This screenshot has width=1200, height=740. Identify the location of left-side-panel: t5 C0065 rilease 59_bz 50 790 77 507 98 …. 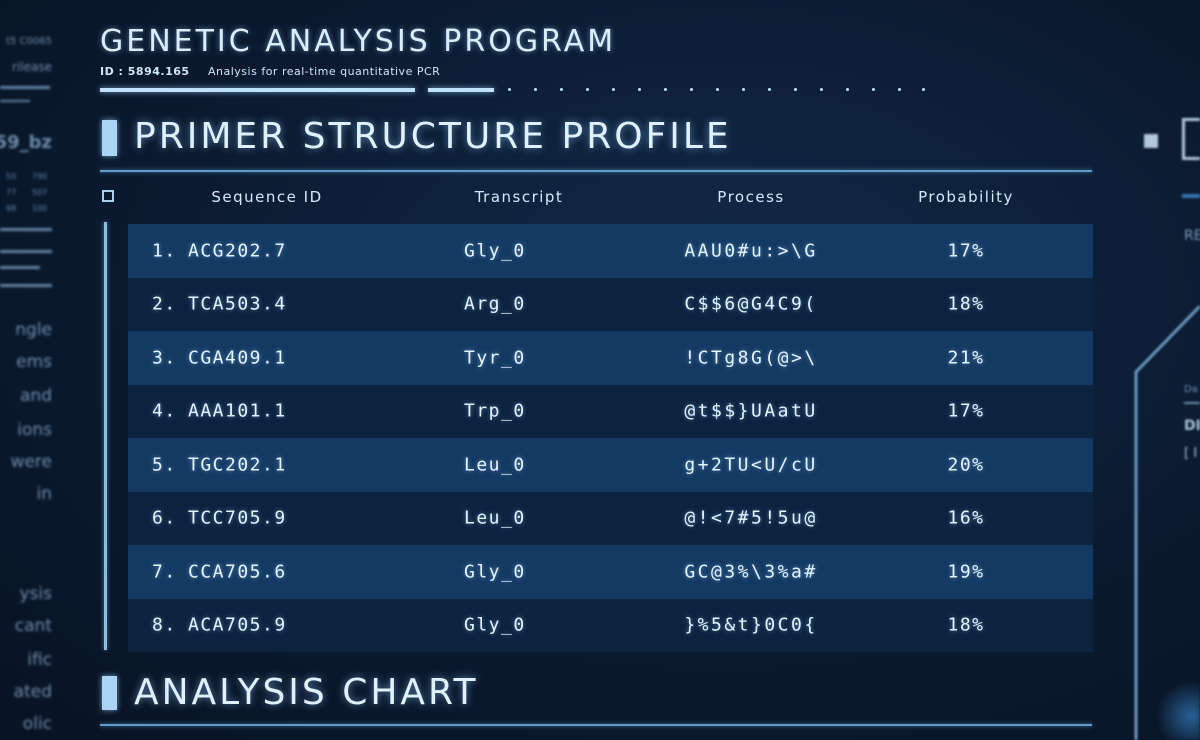
(31, 370).